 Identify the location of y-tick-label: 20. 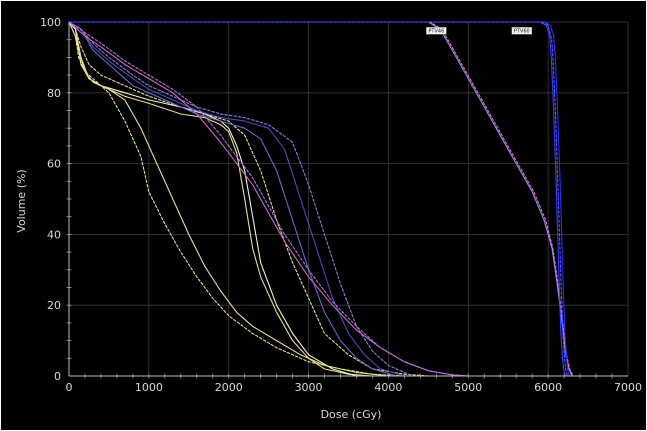
(54, 305).